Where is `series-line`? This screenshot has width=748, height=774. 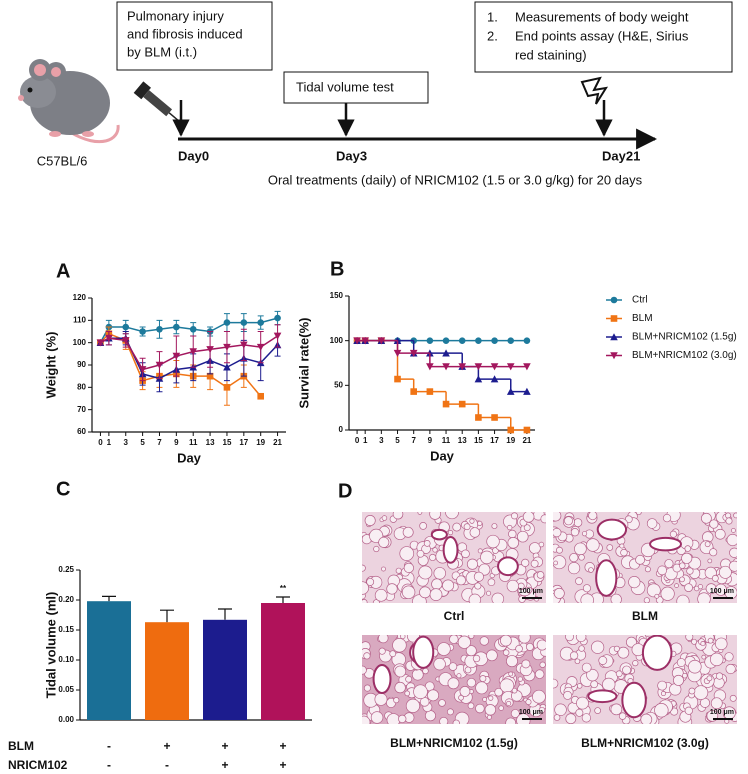
series-line is located at coordinates (189, 353).